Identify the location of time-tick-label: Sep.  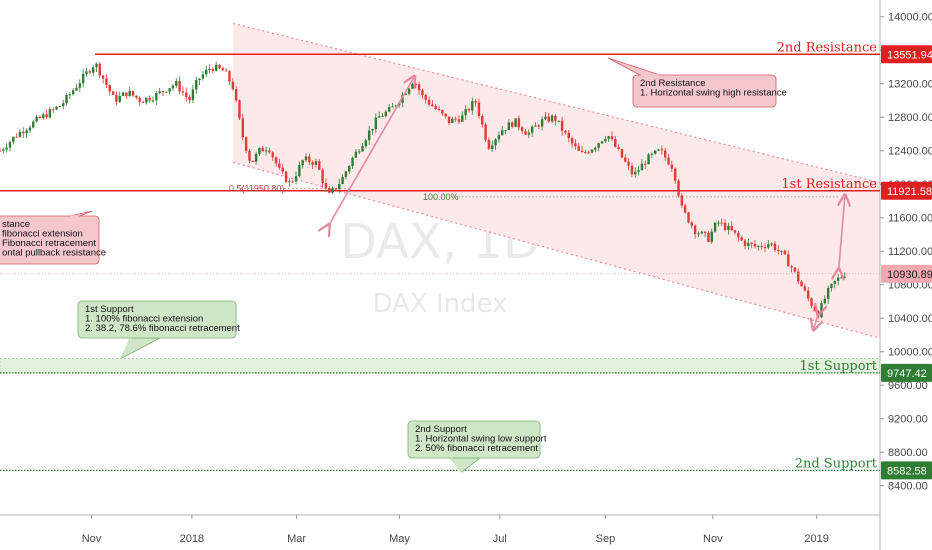
(606, 539).